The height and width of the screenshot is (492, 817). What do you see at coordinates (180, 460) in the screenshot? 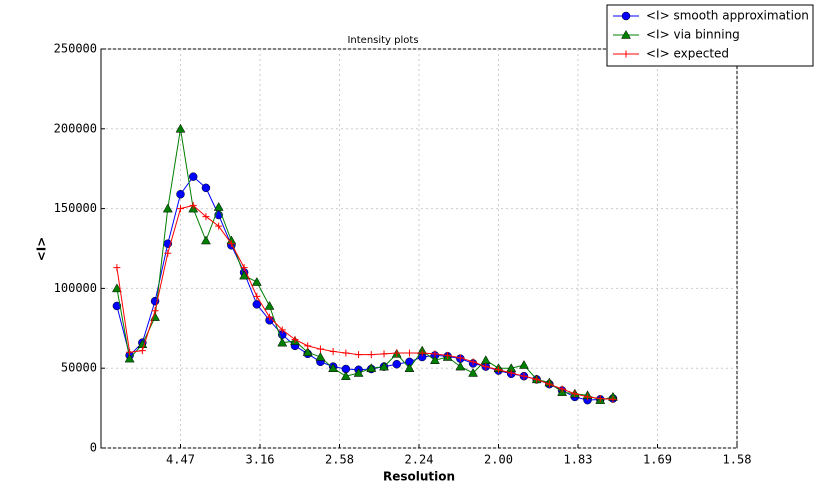
I see `x-tick-label: 4.47` at bounding box center [180, 460].